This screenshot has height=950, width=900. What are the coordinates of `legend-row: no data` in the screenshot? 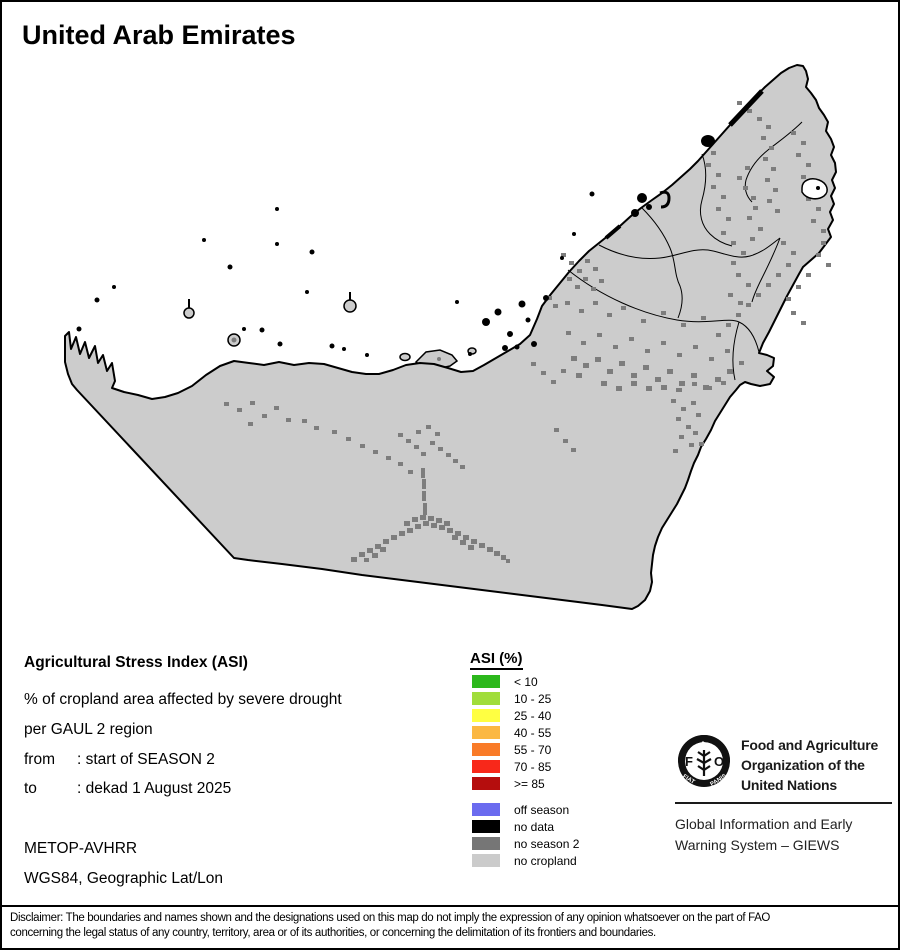 It's located at (525, 826).